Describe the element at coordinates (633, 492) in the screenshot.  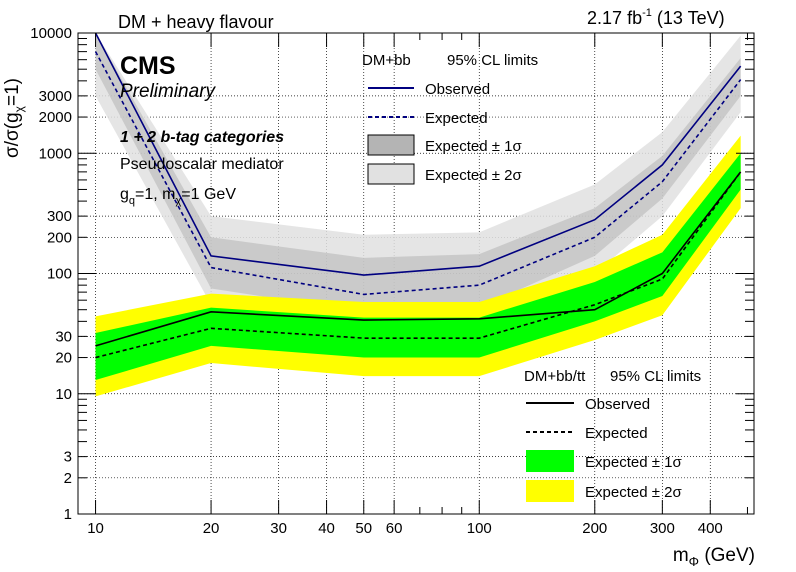
I see `legend-bbtt-2sigma-label: Expected ± 2σ` at that location.